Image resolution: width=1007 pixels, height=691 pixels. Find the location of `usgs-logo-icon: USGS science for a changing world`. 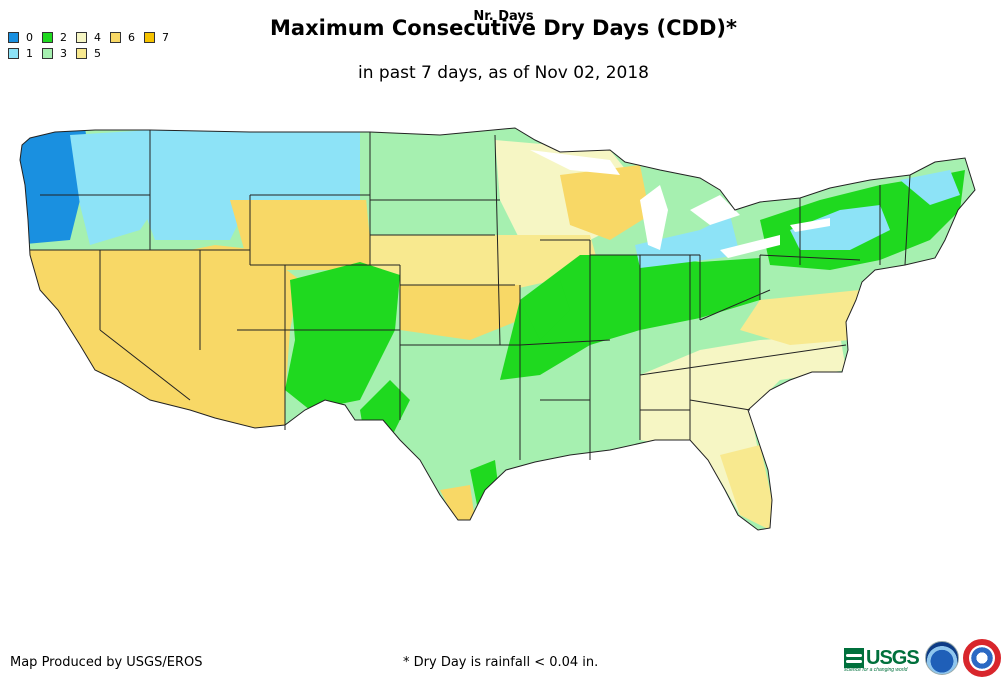

usgs-logo-icon: USGS science for a changing world is located at coordinates (882, 658).